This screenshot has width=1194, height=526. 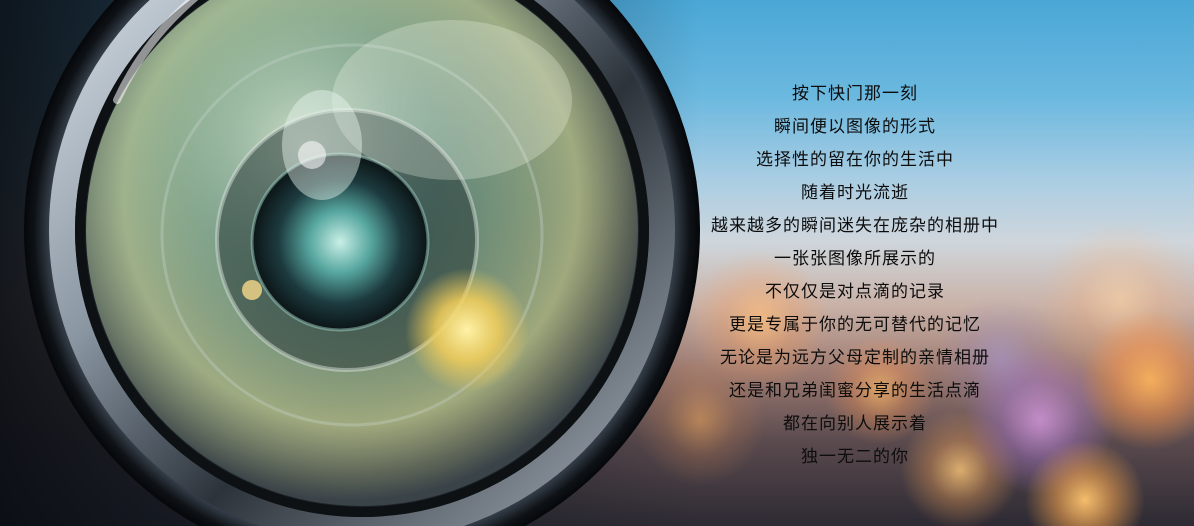 I want to click on caption-line: 独一无二的你, so click(x=855, y=457).